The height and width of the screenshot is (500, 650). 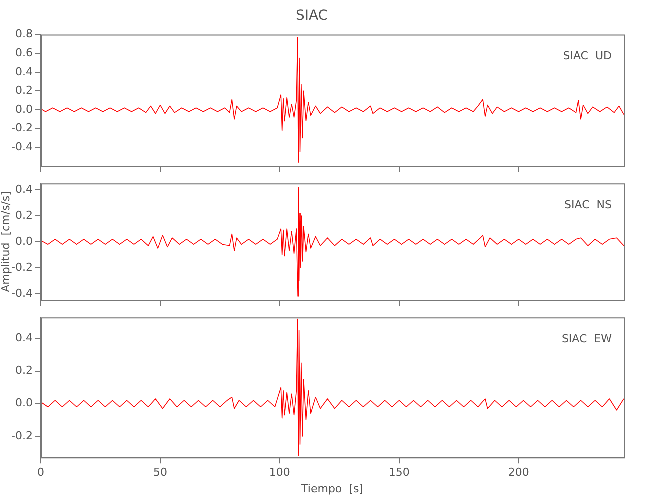 I want to click on chart-title: SIAC, so click(x=312, y=16).